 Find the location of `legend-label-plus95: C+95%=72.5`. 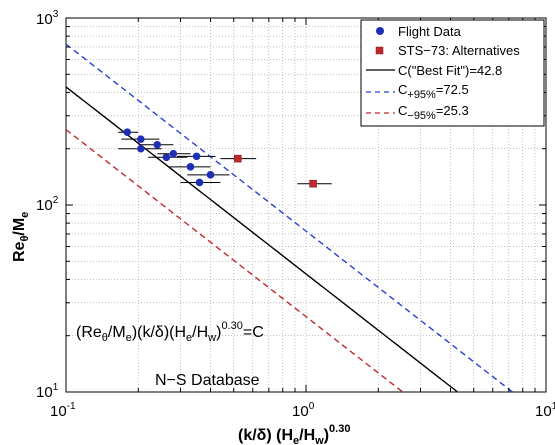

legend-label-plus95: C+95%=72.5 is located at coordinates (433, 91).